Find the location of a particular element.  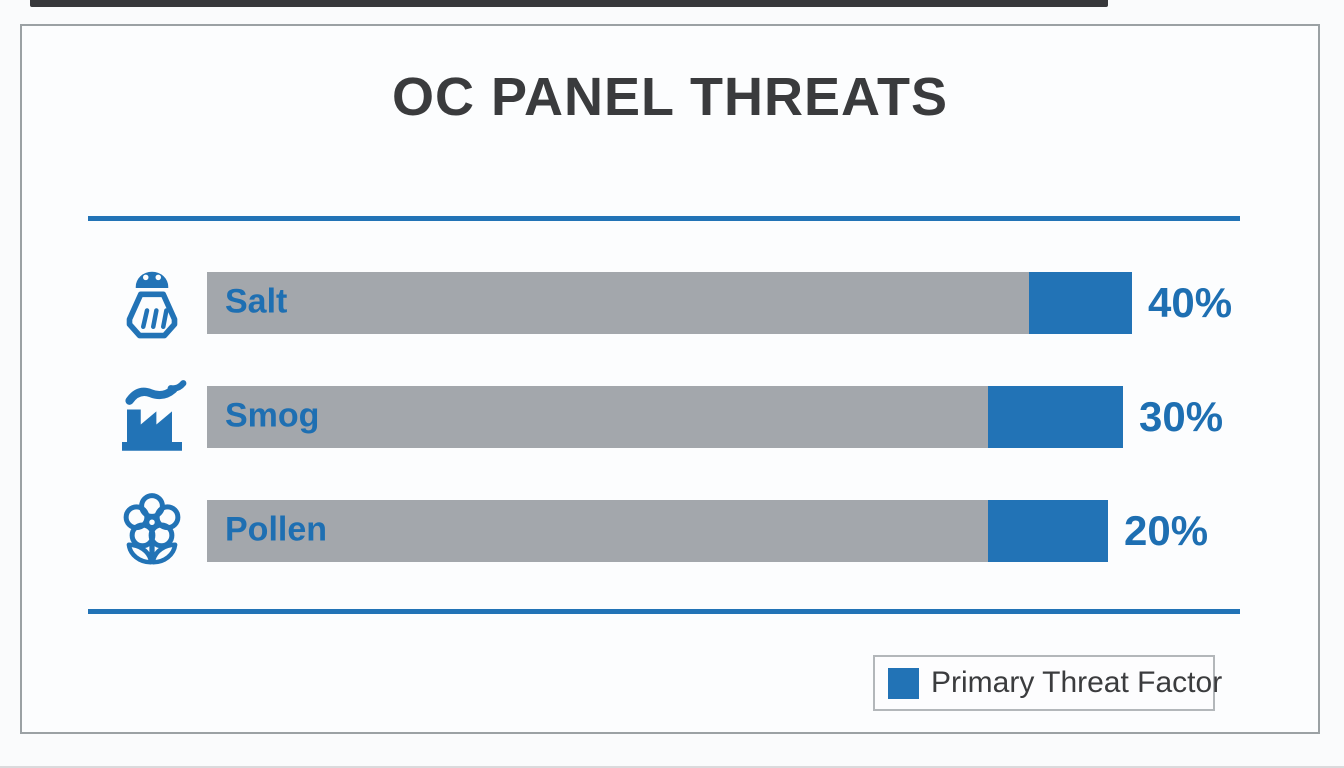

scan-artifact-bottom-line is located at coordinates (672, 767).